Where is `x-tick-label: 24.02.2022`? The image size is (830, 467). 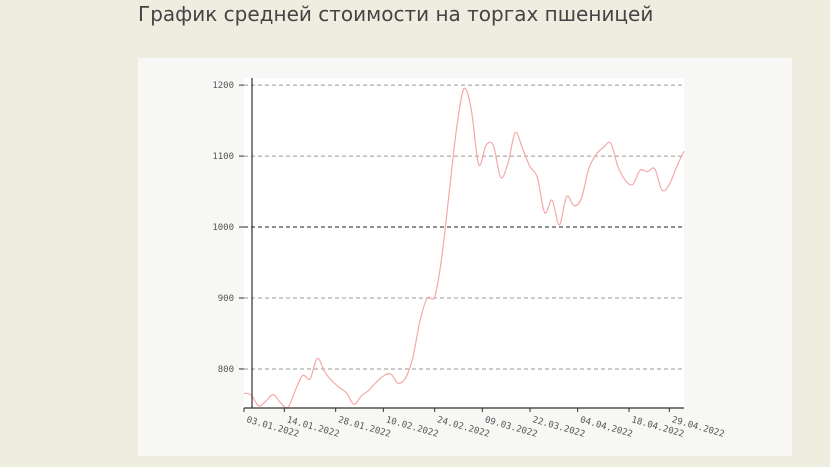 x-tick-label: 24.02.2022 is located at coordinates (463, 427).